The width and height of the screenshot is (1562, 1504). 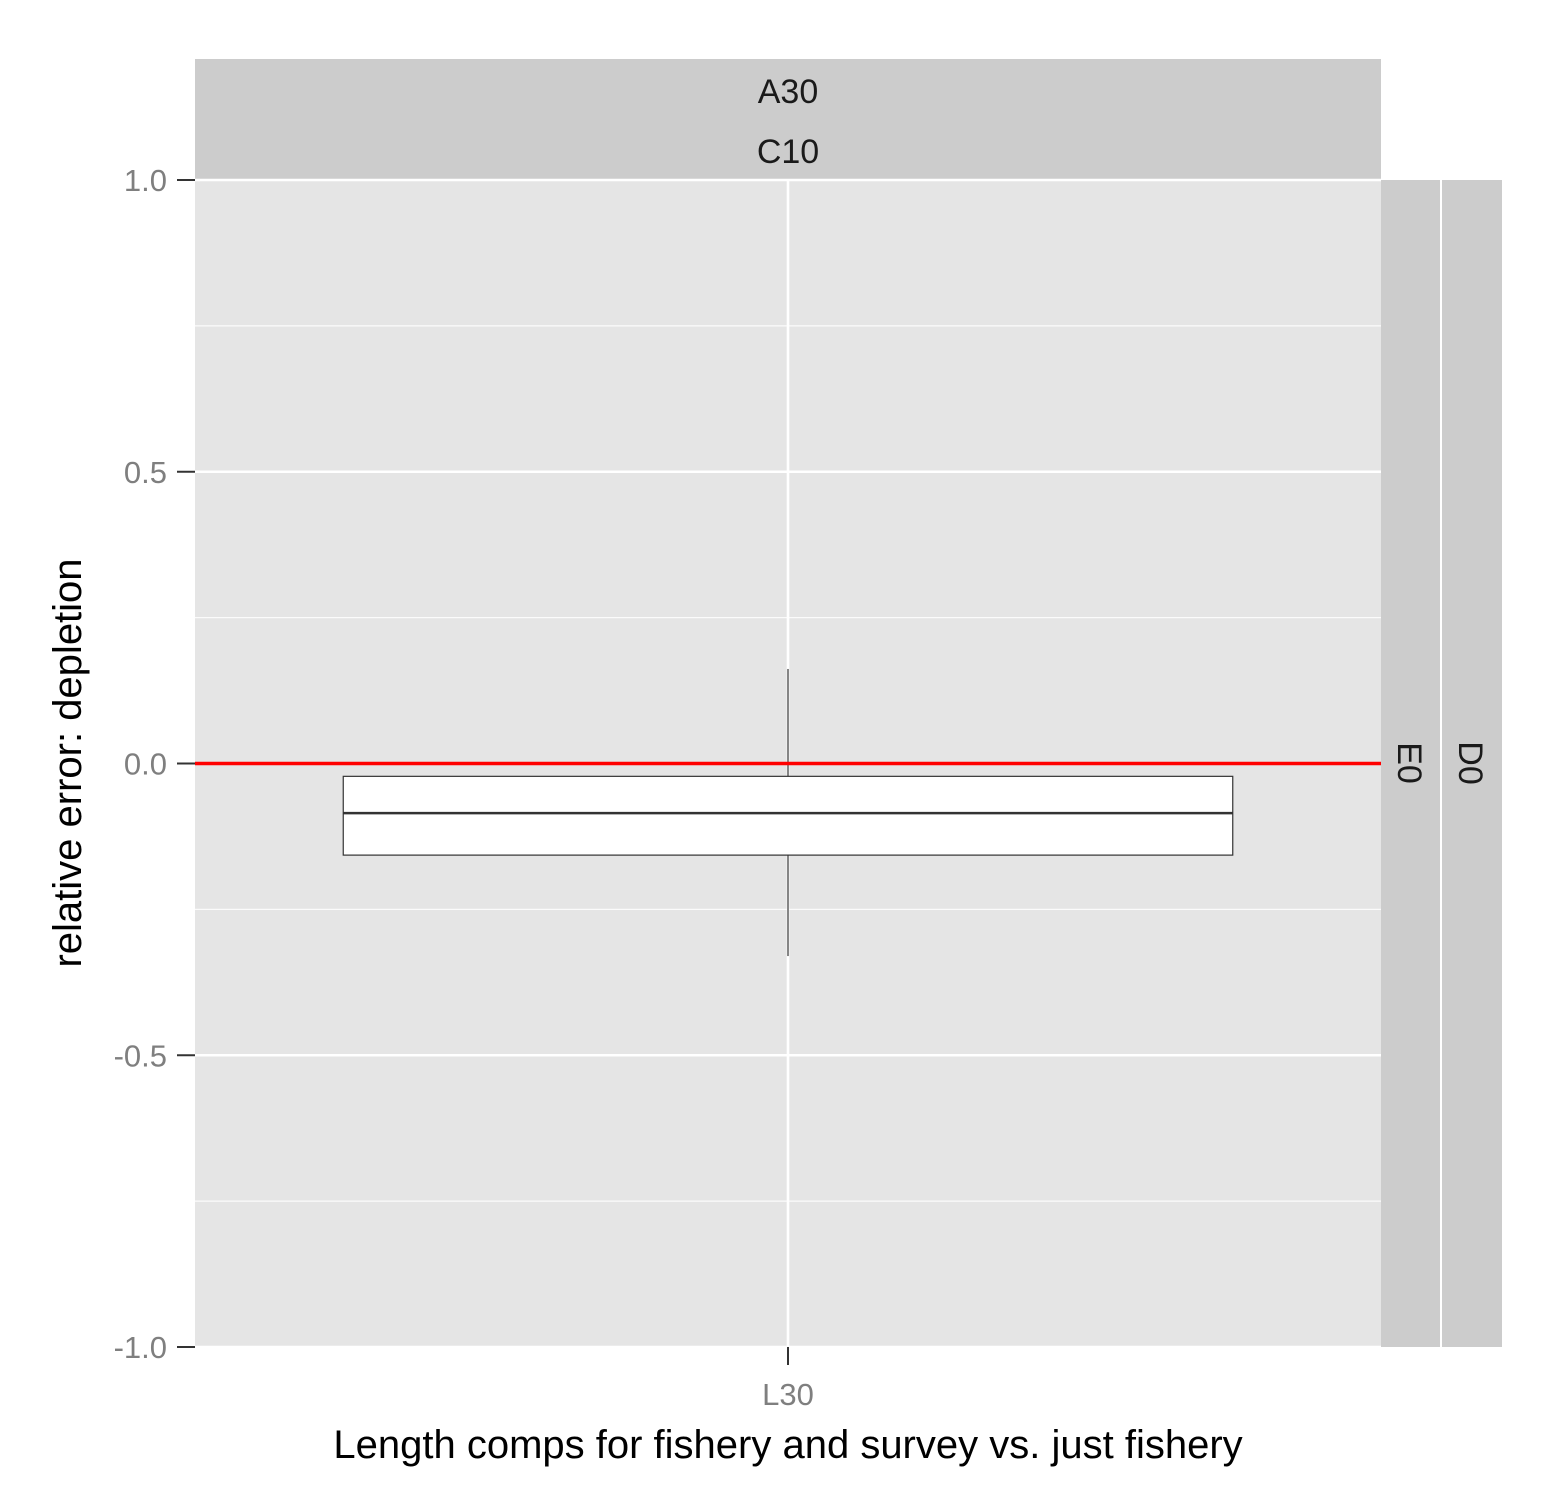 I want to click on y-tick-label-2: 0.0, so click(x=145, y=764).